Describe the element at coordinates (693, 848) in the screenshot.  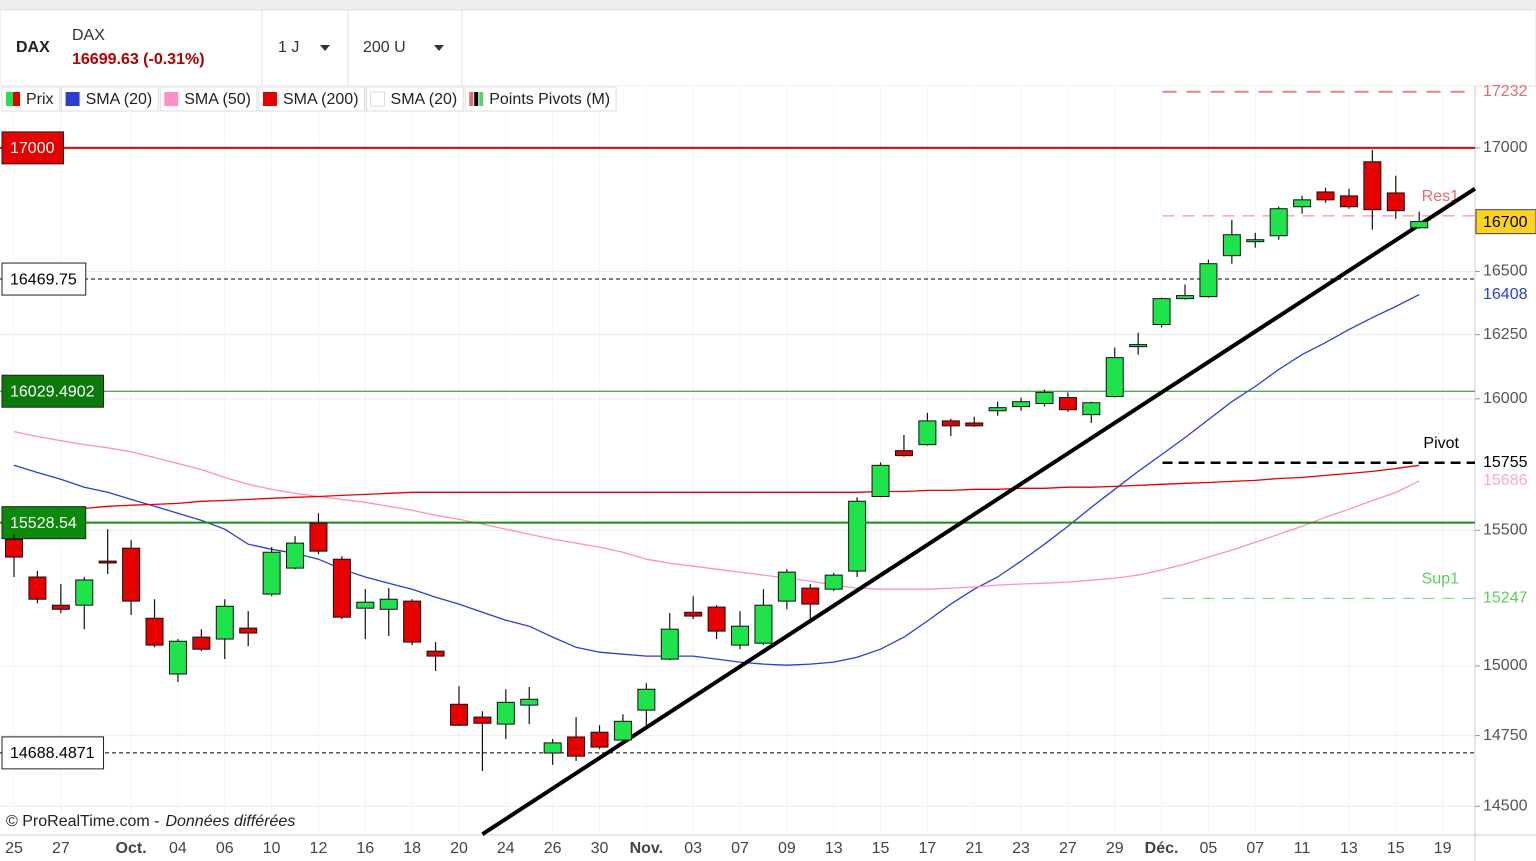
I see `x-tick-label: 03` at that location.